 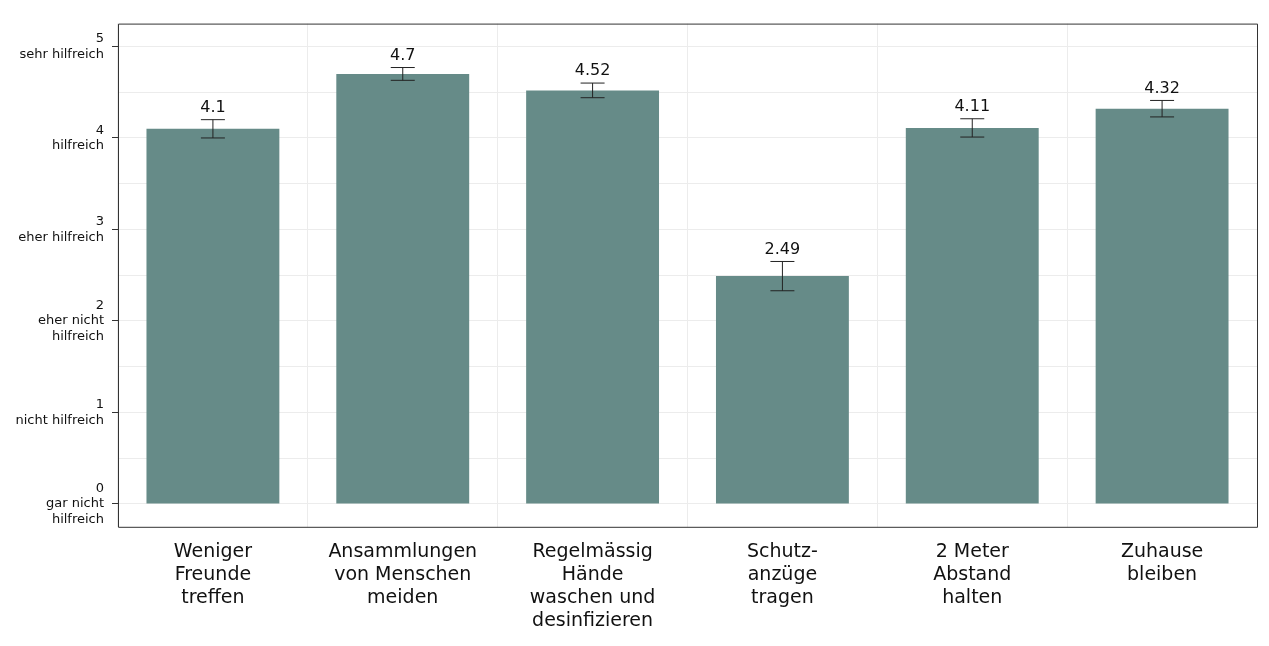 What do you see at coordinates (213, 106) in the screenshot?
I see `data-label: 4.1` at bounding box center [213, 106].